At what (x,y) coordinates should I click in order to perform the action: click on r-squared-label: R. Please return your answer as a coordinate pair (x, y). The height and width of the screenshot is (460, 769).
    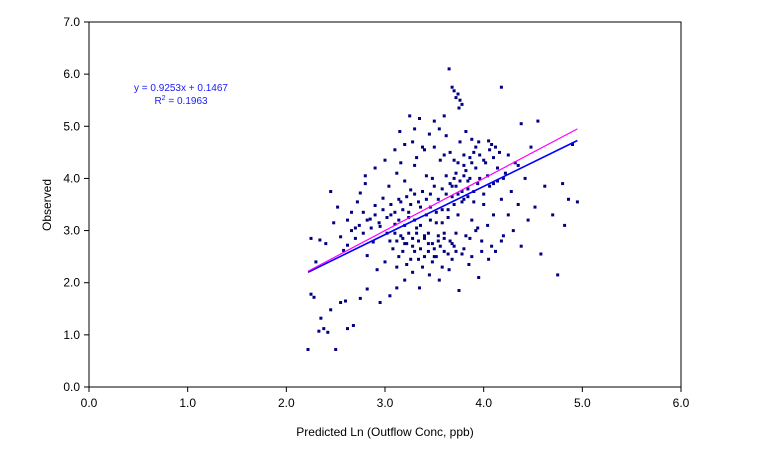
    Looking at the image, I should click on (157, 101).